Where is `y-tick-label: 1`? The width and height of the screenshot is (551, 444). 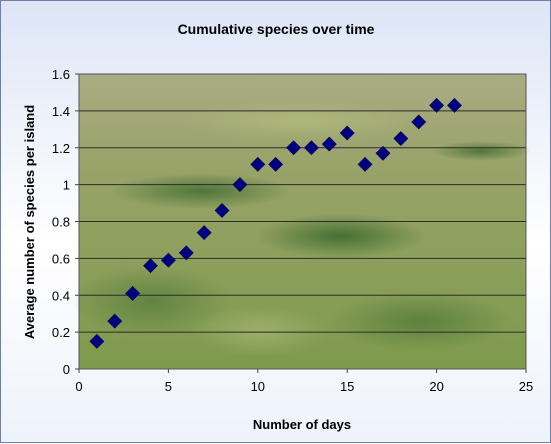 y-tick-label: 1 is located at coordinates (66, 185).